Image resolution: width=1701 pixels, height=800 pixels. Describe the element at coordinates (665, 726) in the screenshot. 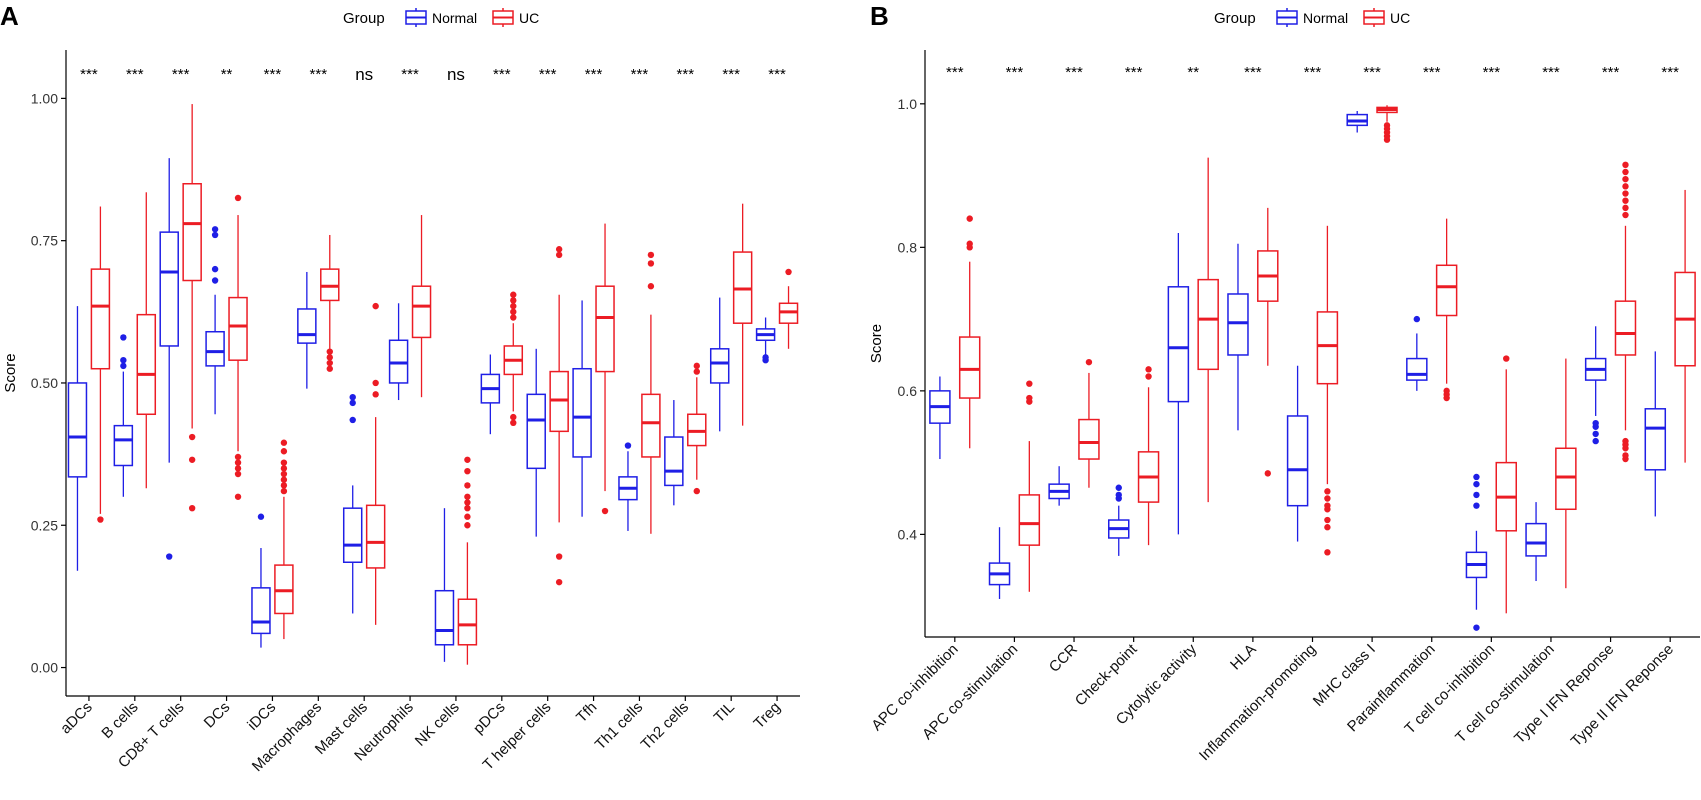

I see `x-tick-label: Th2 cells` at that location.